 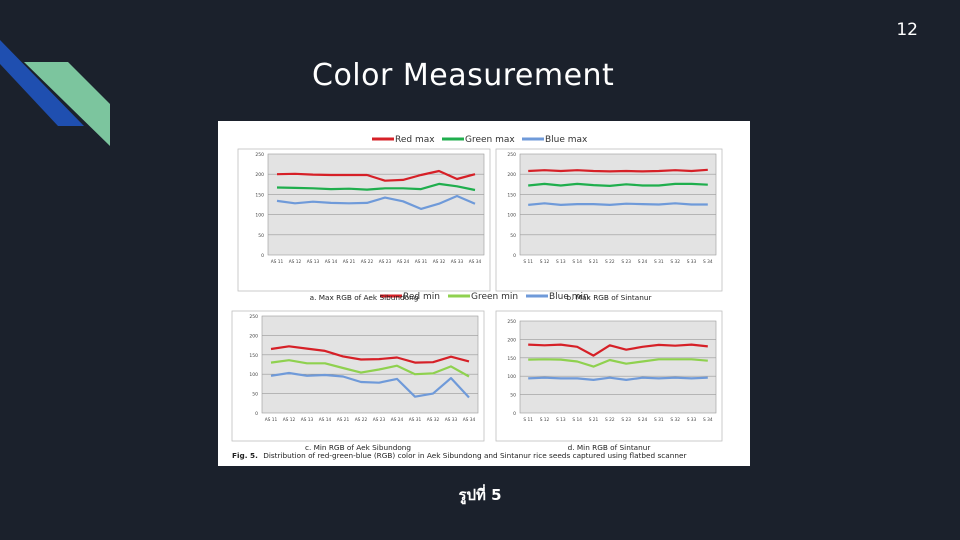 I want to click on chart-title: c. Min RGB of Aek Sibundong, so click(x=358, y=447).